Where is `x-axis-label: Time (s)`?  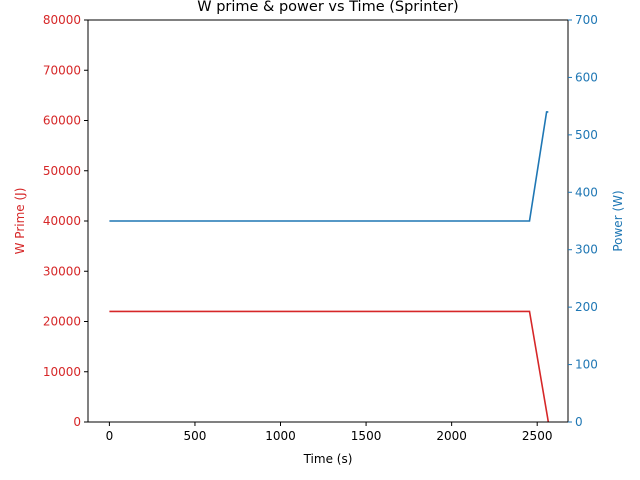
x-axis-label: Time (s) is located at coordinates (328, 459).